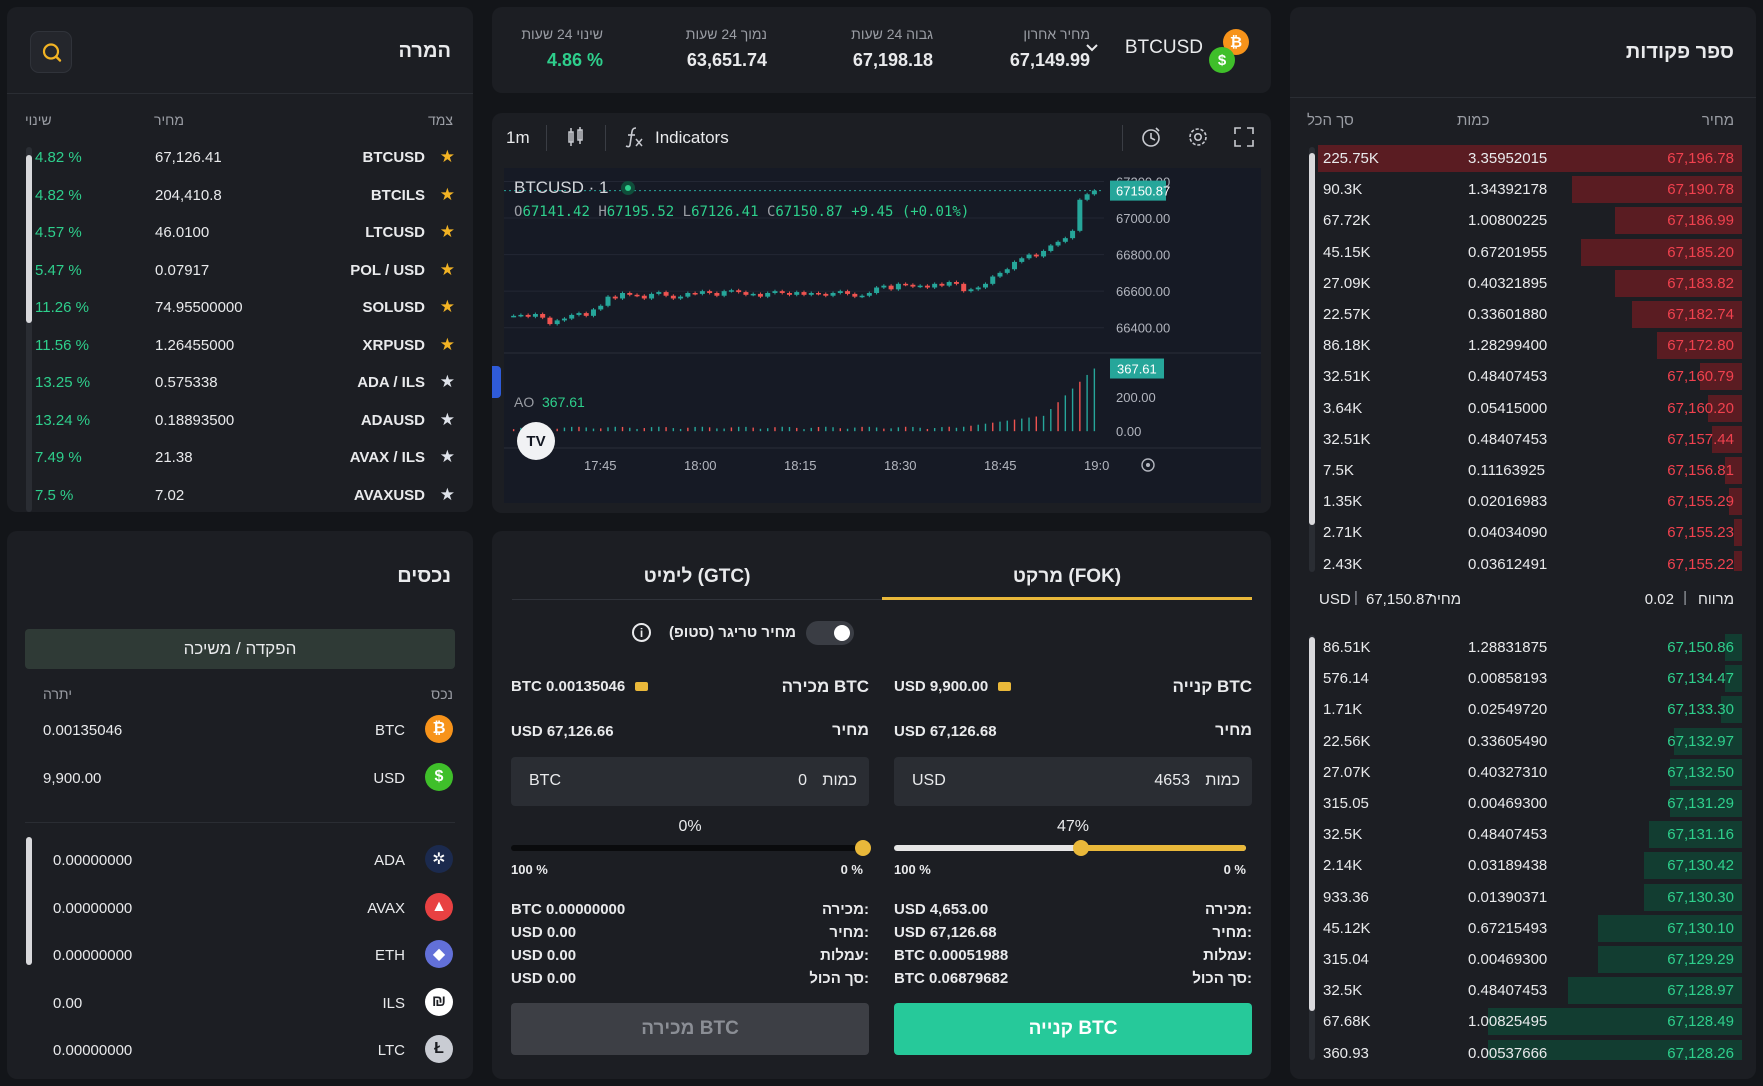  What do you see at coordinates (1523, 772) in the screenshot?
I see `bid-row: 27.07K 0.40327310 67,132.50` at bounding box center [1523, 772].